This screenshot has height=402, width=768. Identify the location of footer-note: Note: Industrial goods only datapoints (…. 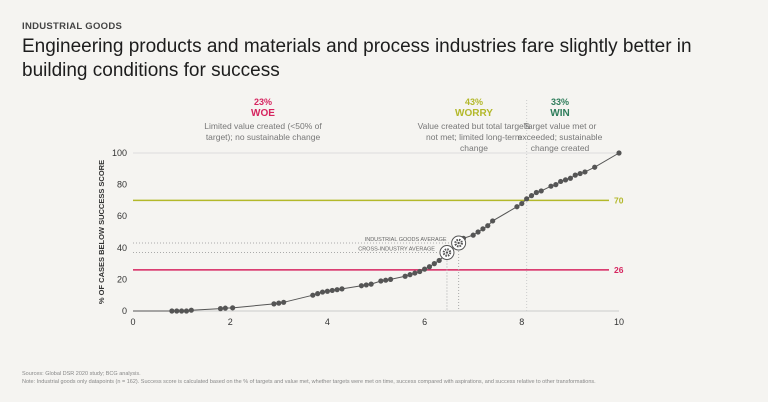
(309, 382).